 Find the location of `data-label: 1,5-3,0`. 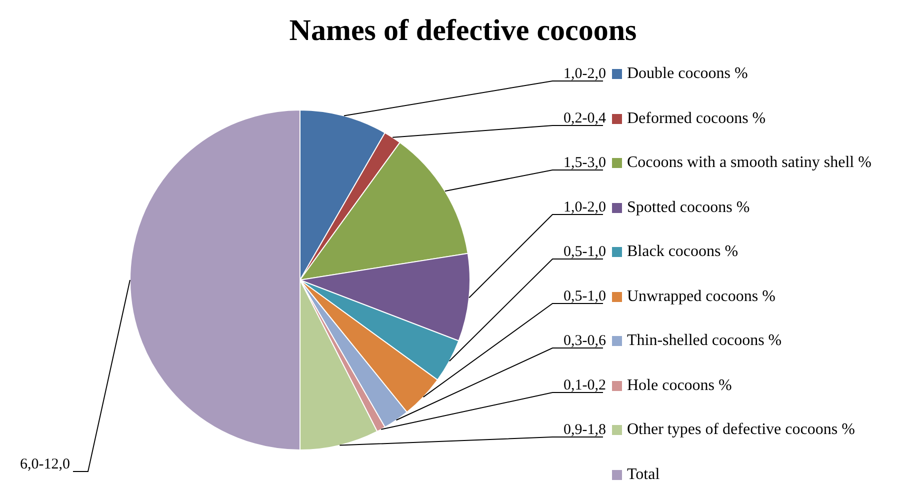

data-label: 1,5-3,0 is located at coordinates (585, 162).